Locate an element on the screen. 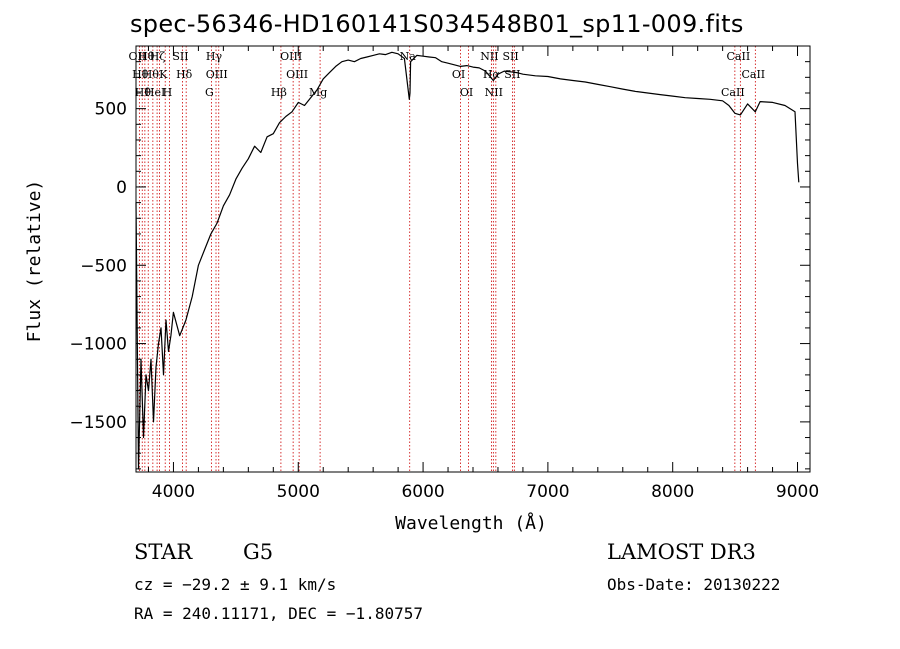  line-label: Hζ is located at coordinates (158, 56).